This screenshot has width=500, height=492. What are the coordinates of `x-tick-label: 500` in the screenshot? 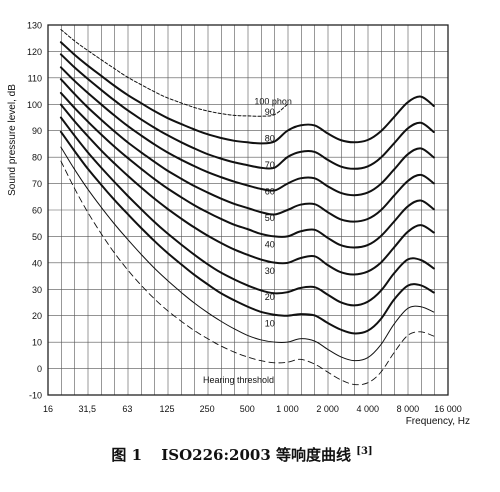 It's located at (247, 409).